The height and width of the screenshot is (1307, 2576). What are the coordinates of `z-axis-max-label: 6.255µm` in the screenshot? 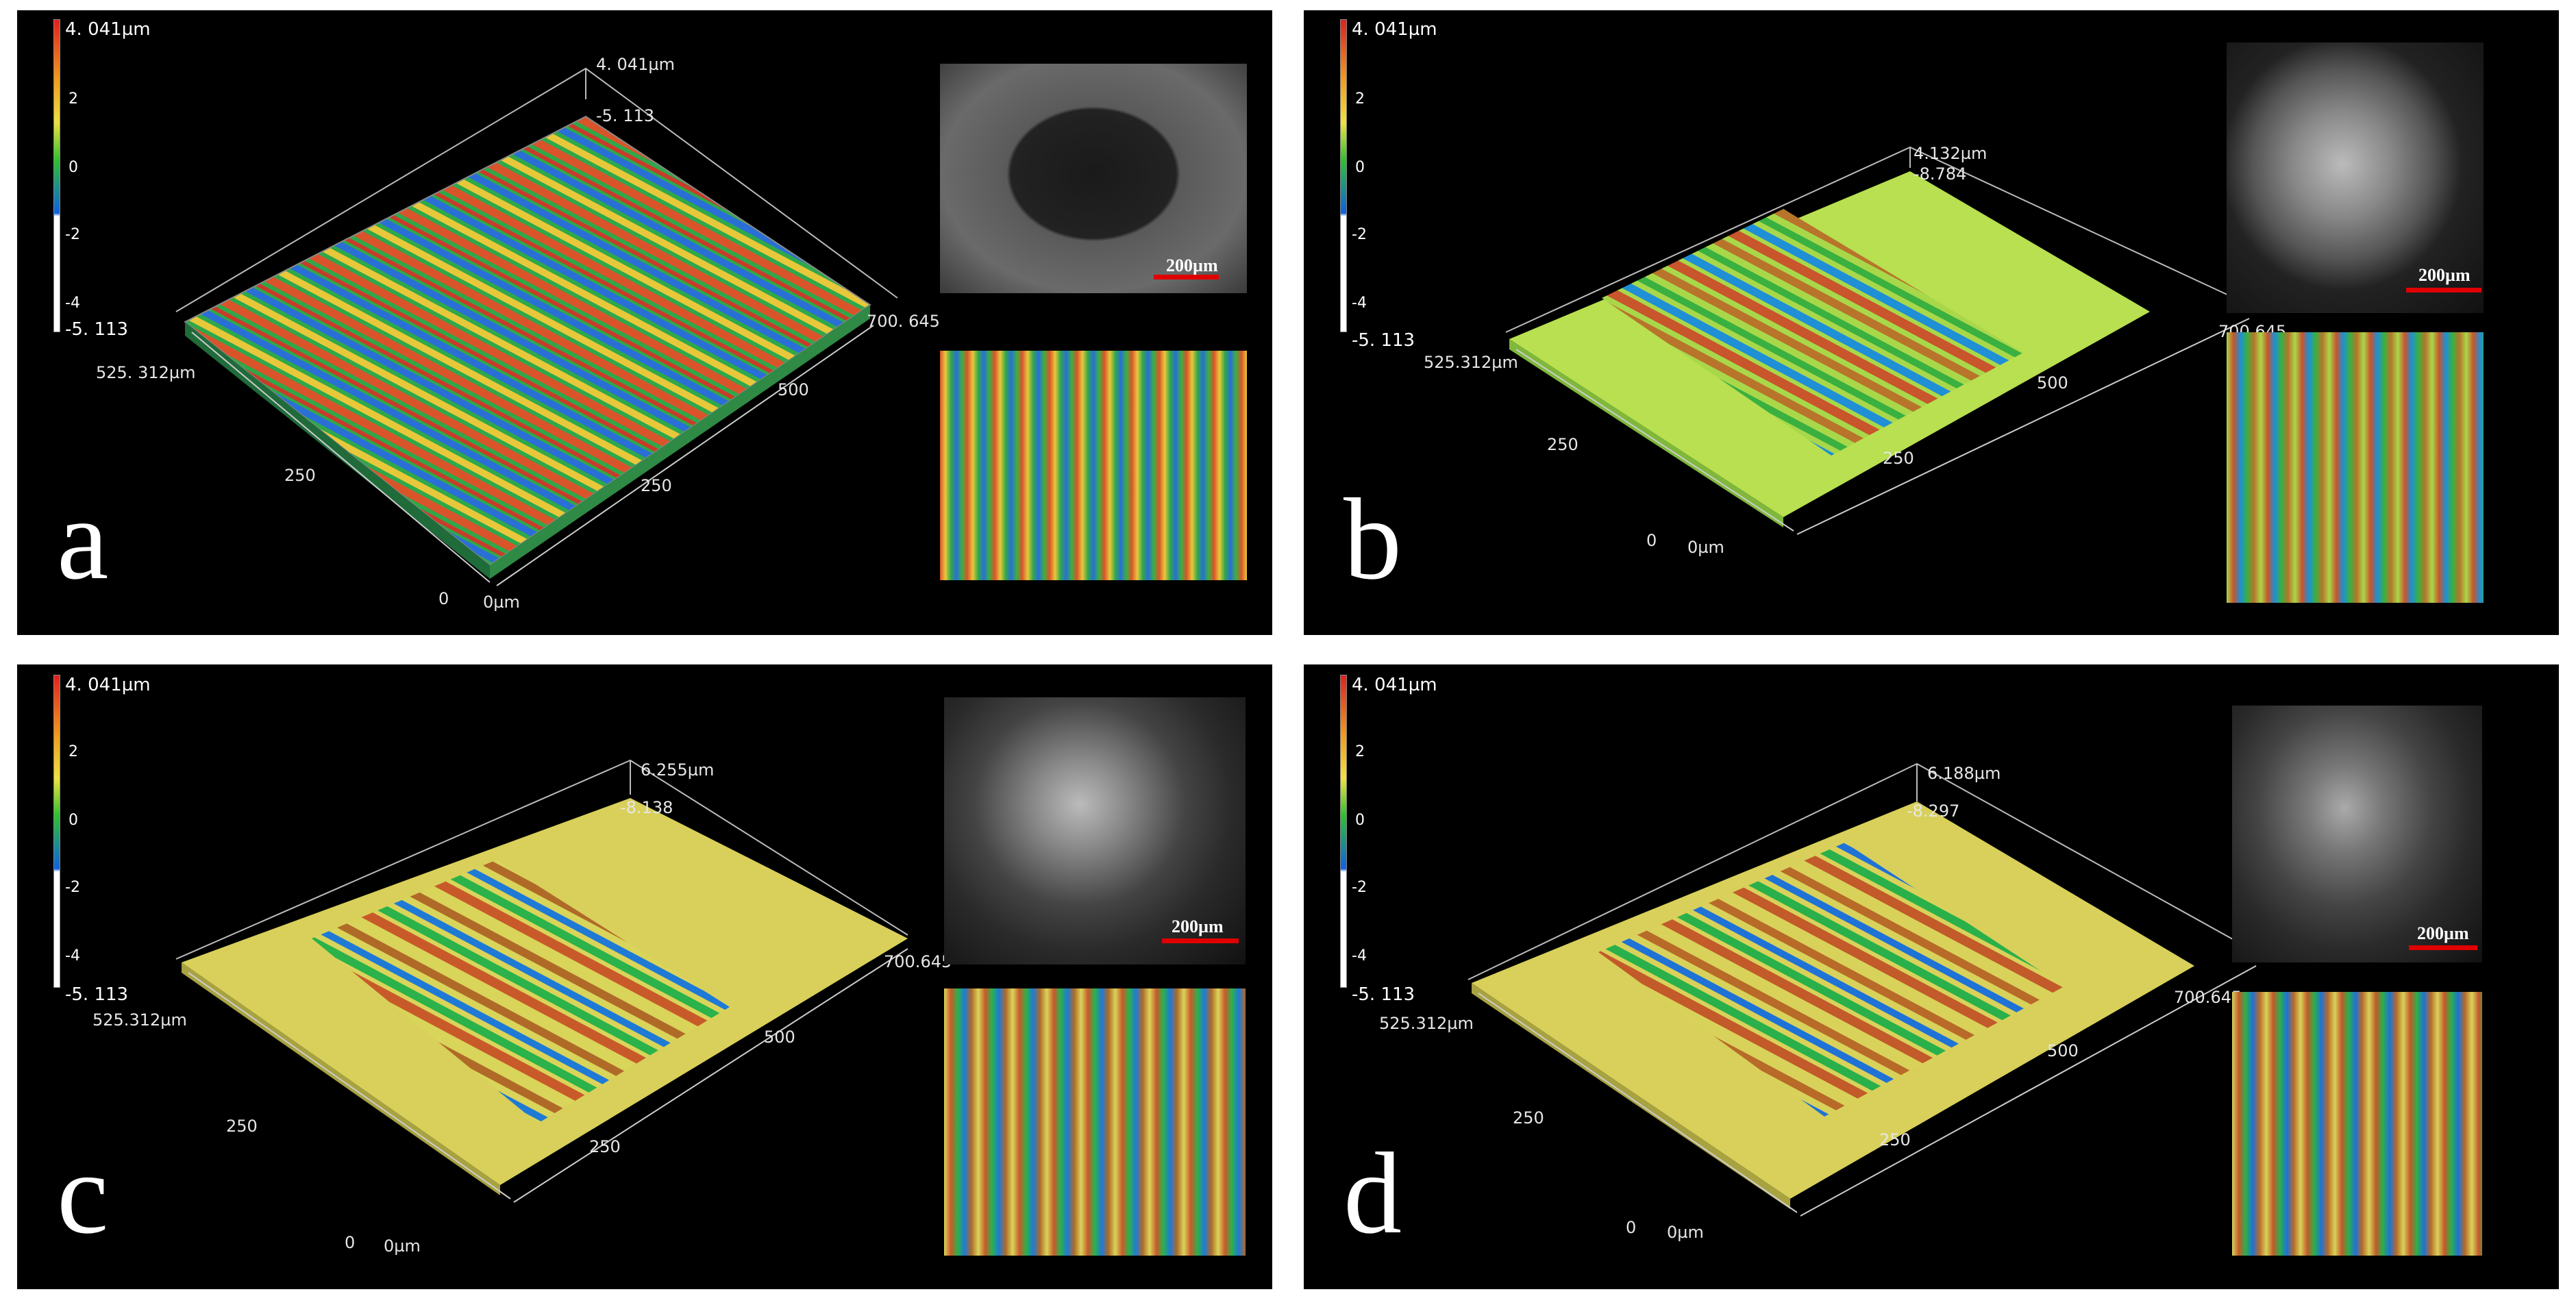 It's located at (678, 770).